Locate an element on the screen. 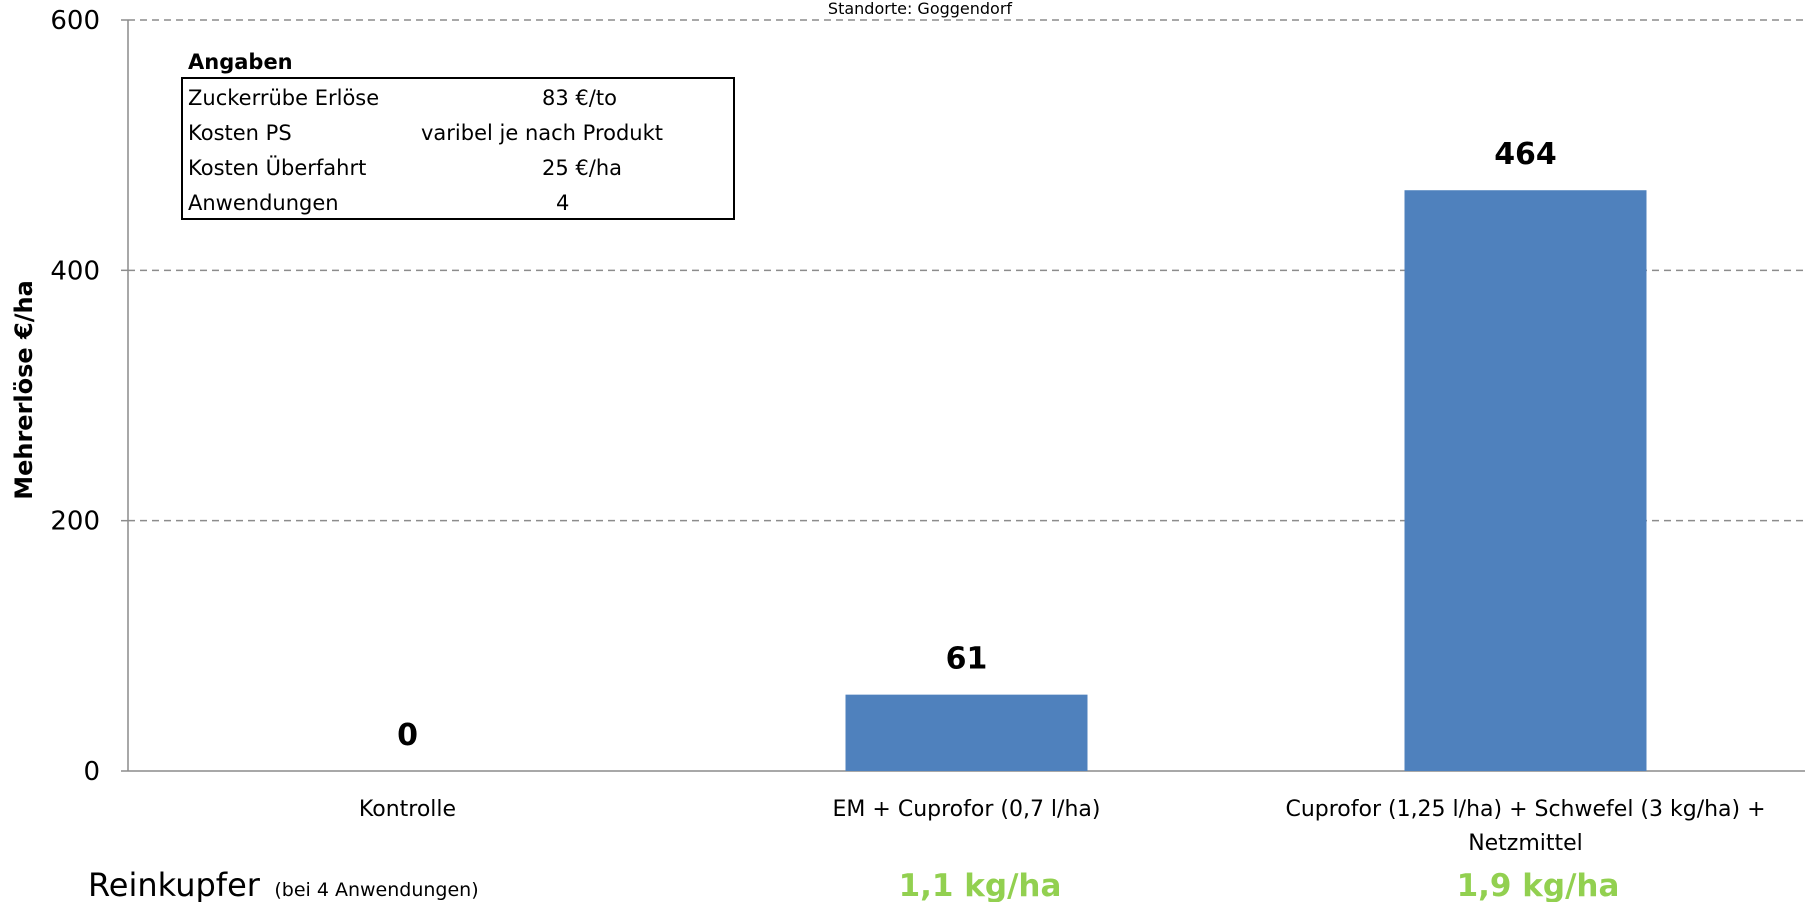 This screenshot has width=1810, height=902. info-row-label: Zuckerrübe Erlöse is located at coordinates (283, 98).